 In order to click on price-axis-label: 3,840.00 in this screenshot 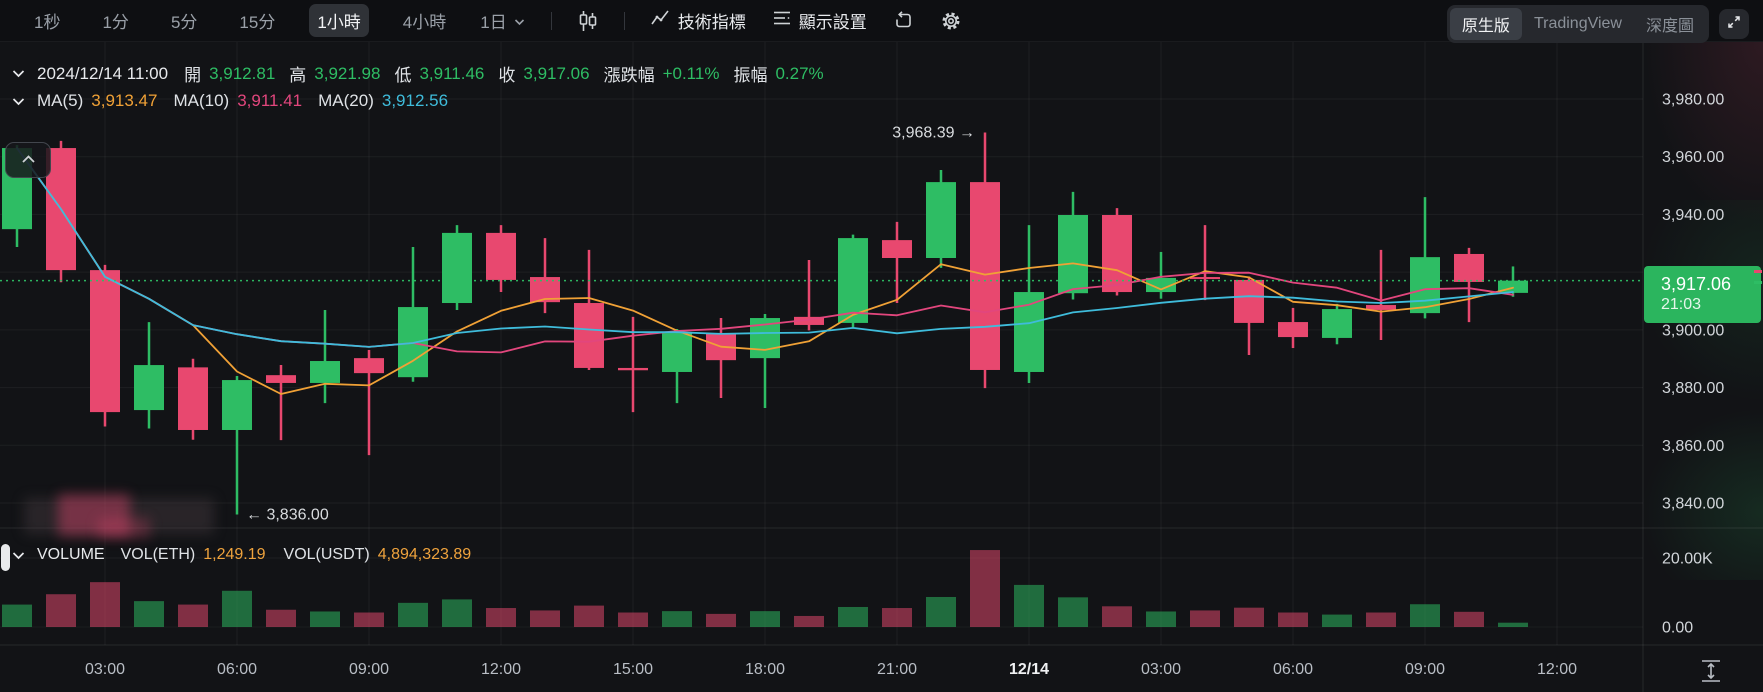, I will do `click(1693, 503)`.